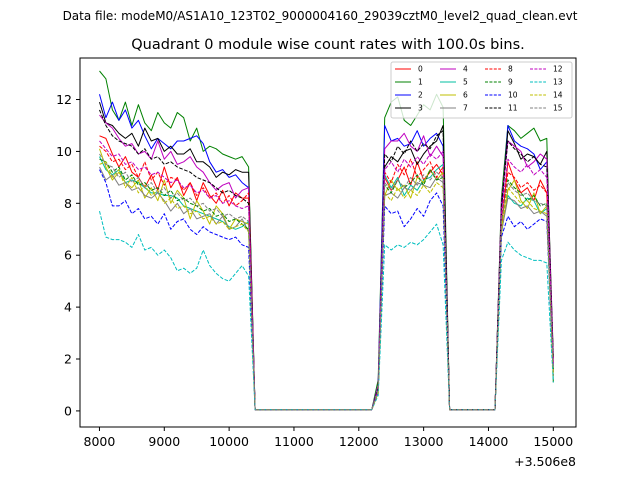  Describe the element at coordinates (481, 90) in the screenshot. I see `legend-frame` at that location.